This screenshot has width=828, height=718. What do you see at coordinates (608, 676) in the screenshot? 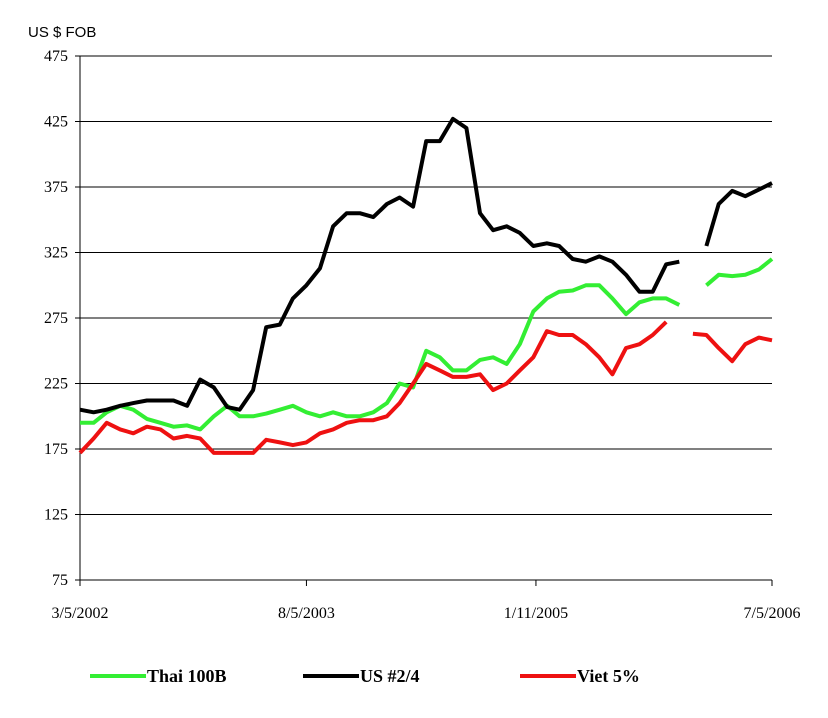
I see `legend-label: Viet 5%` at bounding box center [608, 676].